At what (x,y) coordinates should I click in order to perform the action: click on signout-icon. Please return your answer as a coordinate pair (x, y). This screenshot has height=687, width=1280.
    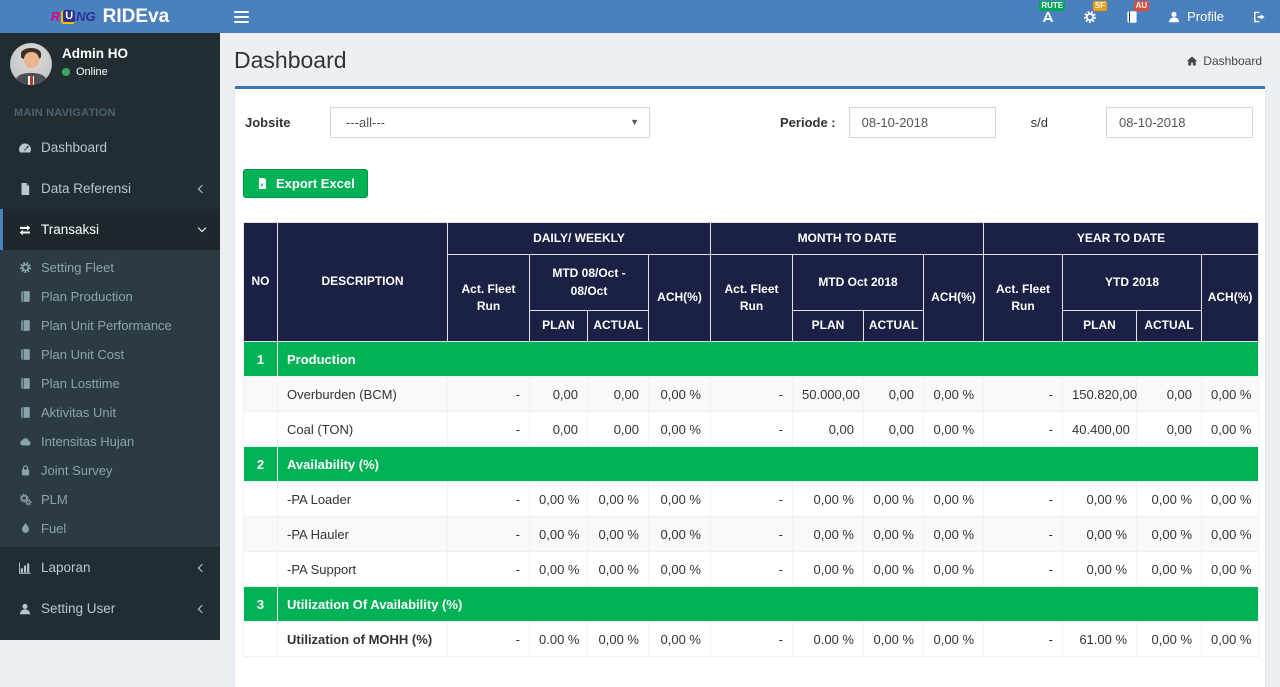
    Looking at the image, I should click on (1259, 17).